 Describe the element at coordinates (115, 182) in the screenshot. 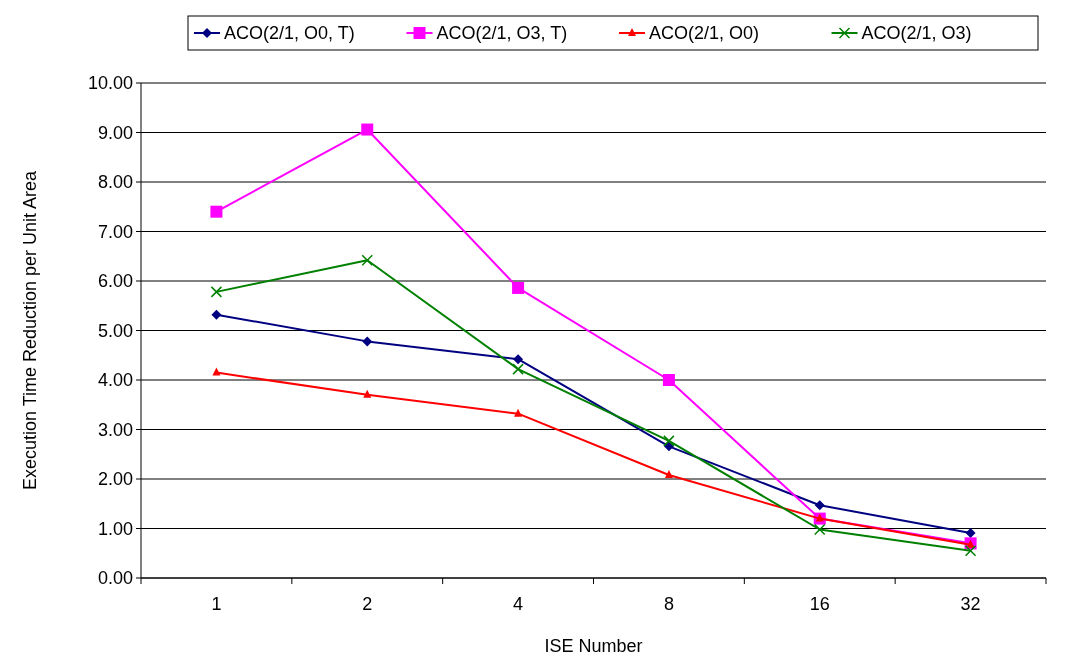

I see `y-tick-label: 8.00` at that location.